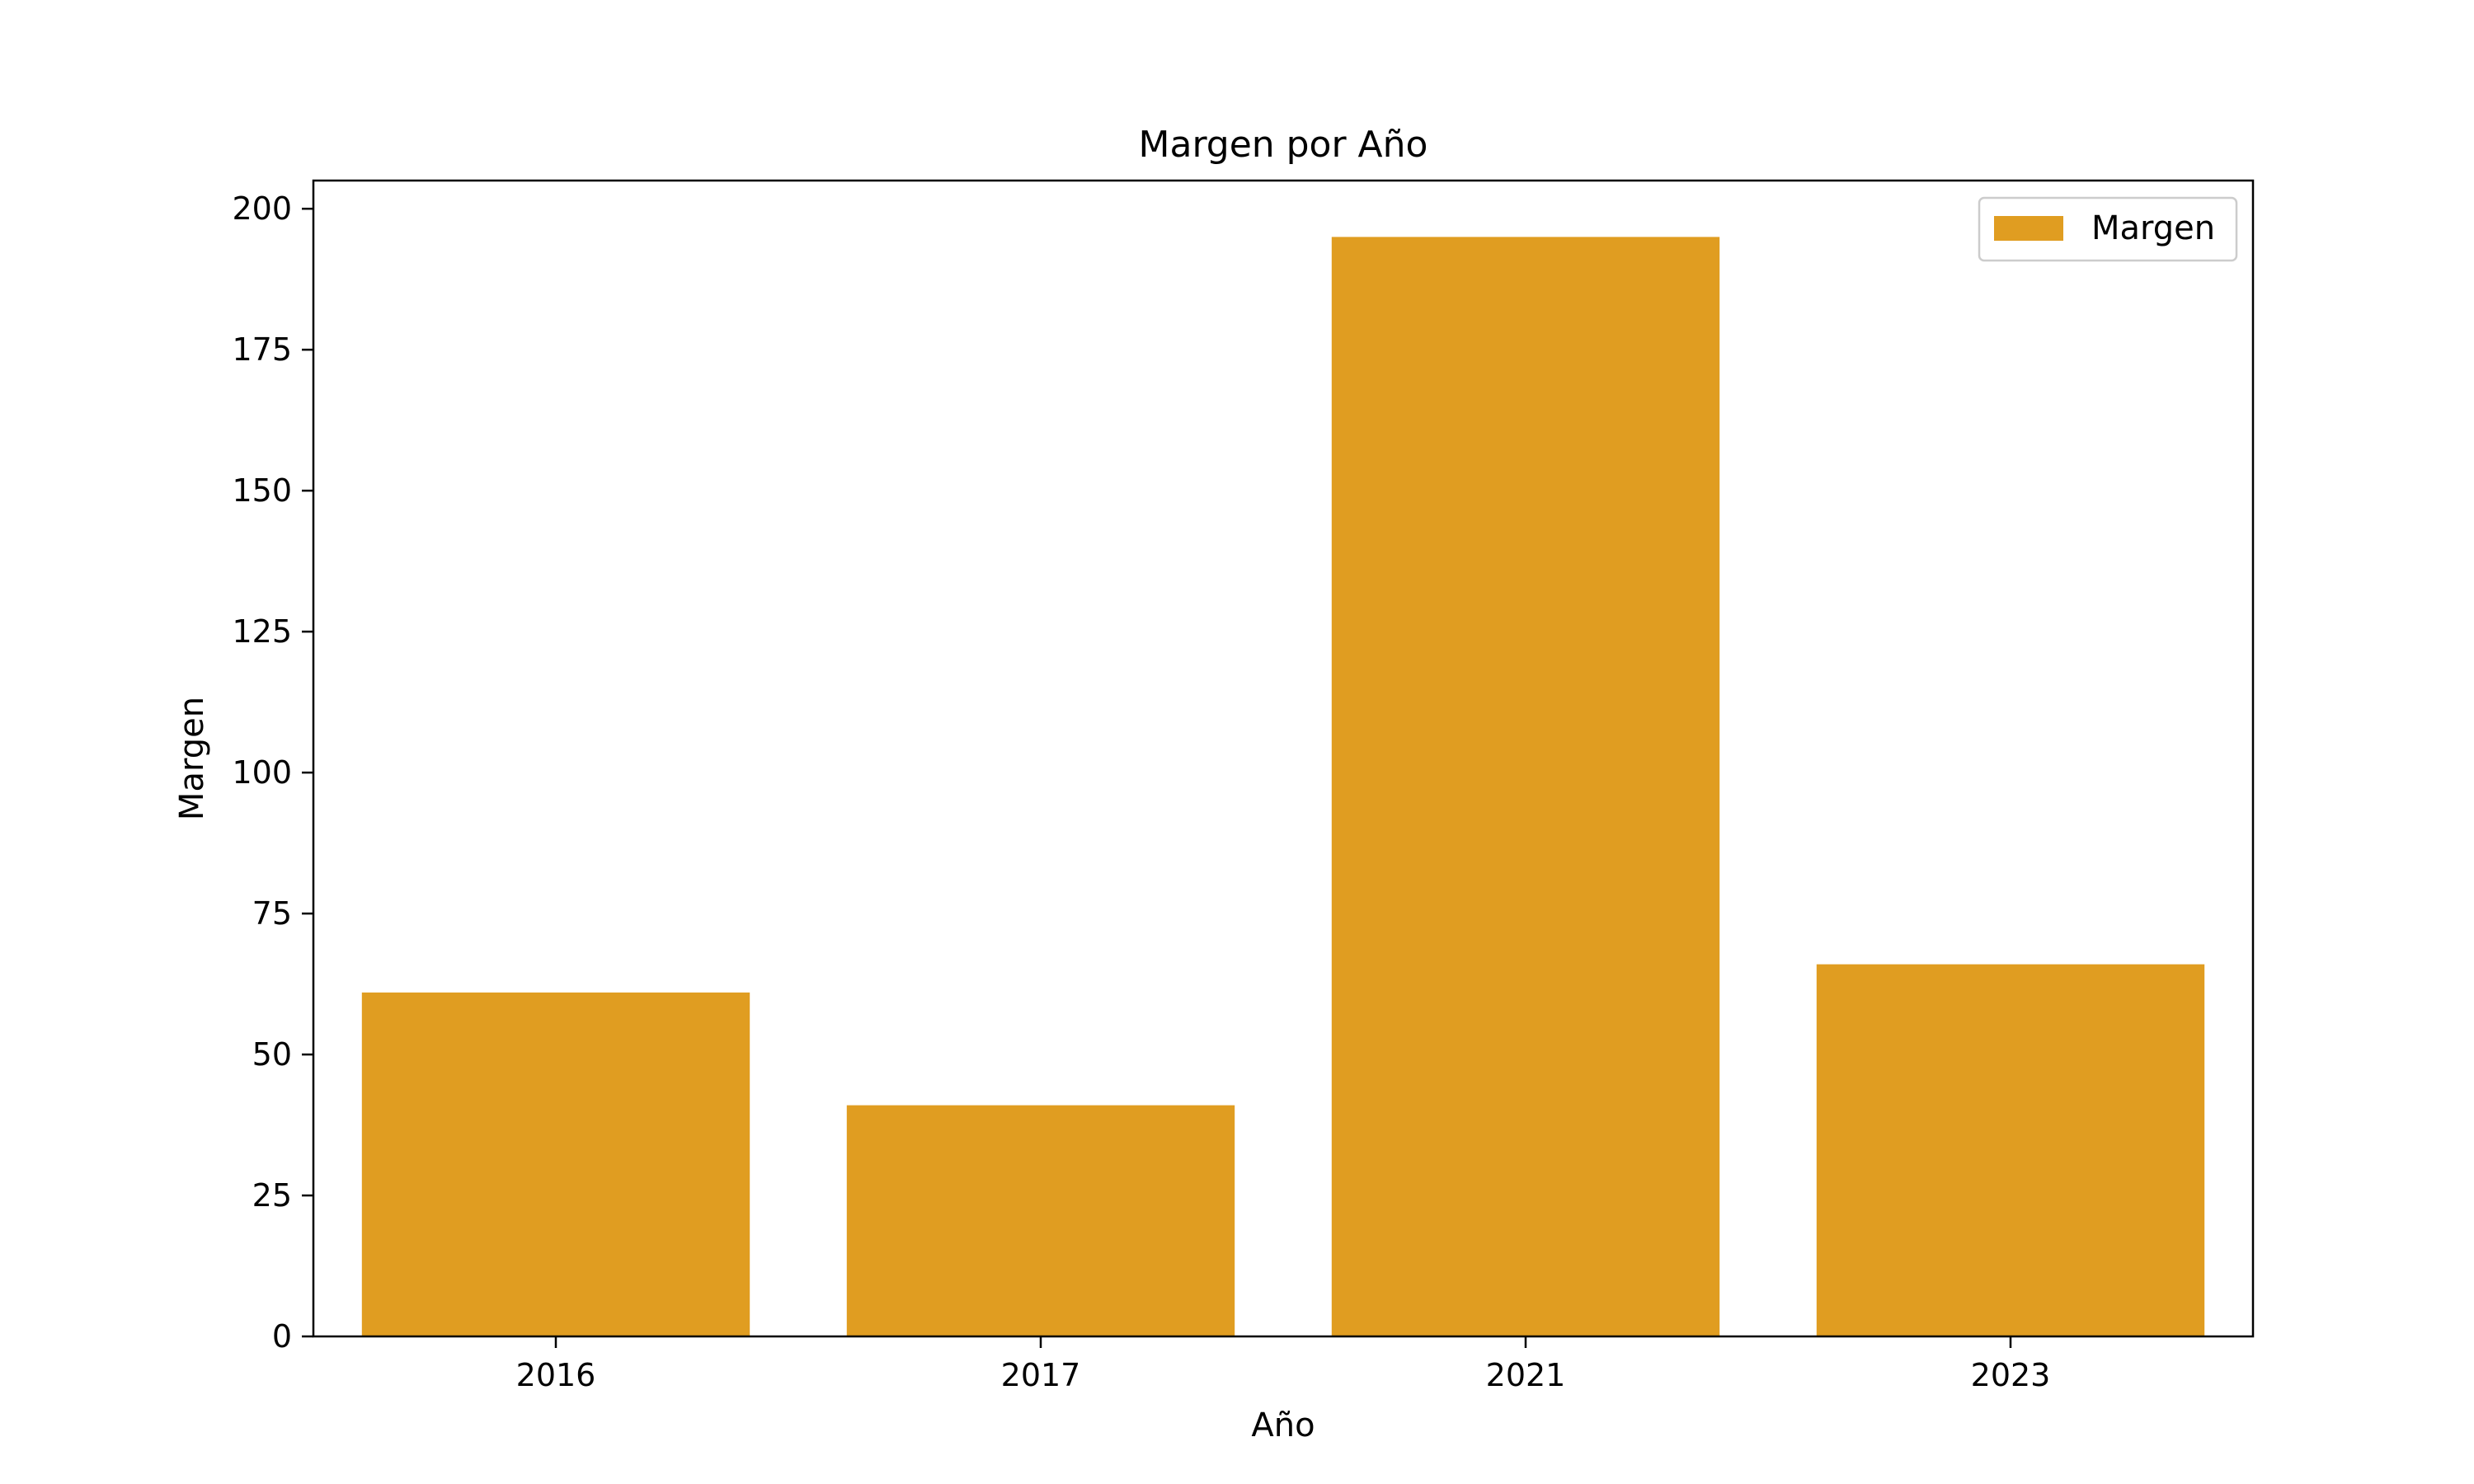 The image size is (2474, 1484). Describe the element at coordinates (262, 631) in the screenshot. I see `y-tick-label-125: 125` at that location.